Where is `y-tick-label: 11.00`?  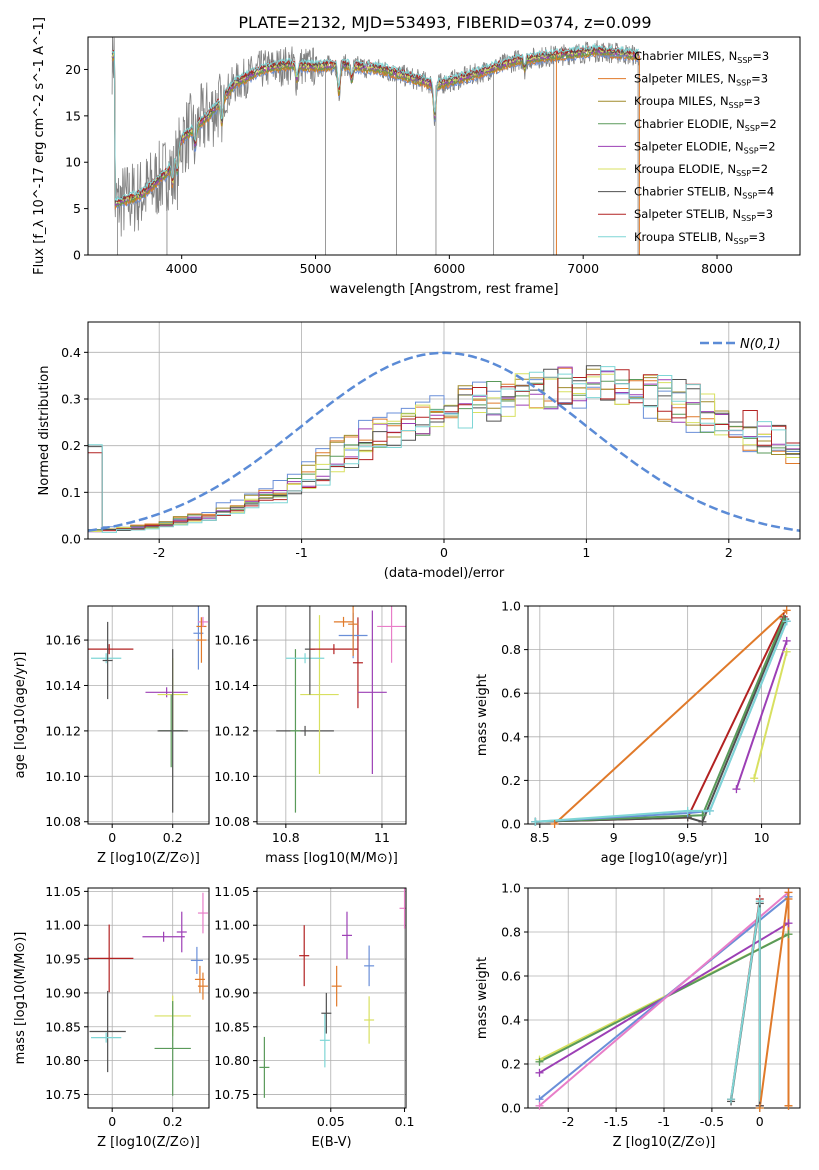 y-tick-label: 11.00 is located at coordinates (232, 925).